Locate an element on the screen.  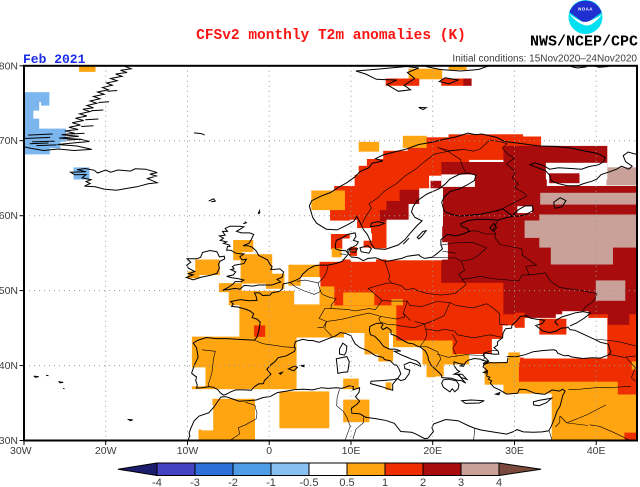
svg-text: 40E is located at coordinates (596, 451).